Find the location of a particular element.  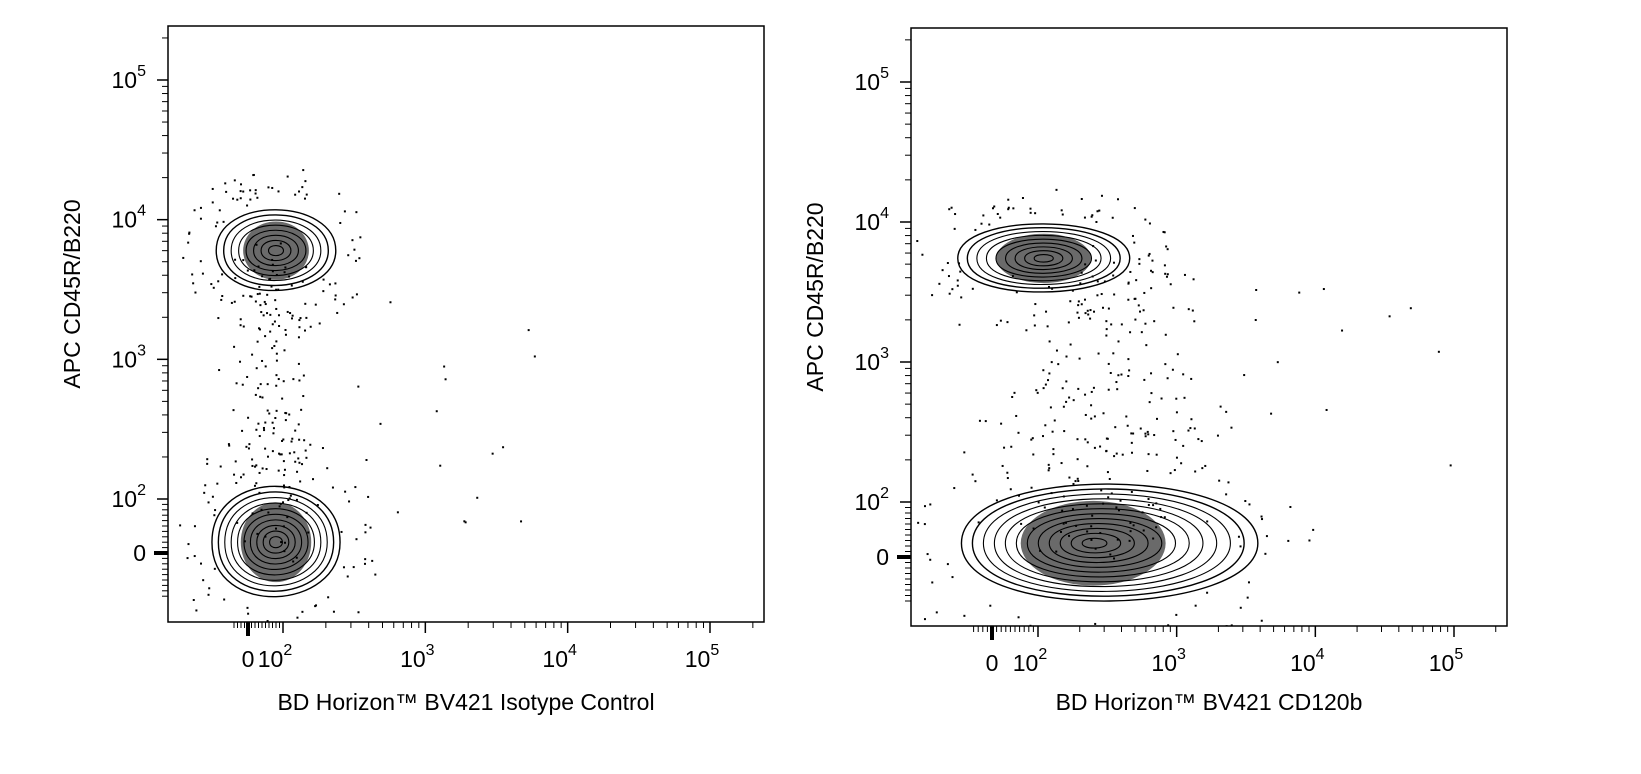

x-tick-exponent: 3 is located at coordinates (1181, 654).